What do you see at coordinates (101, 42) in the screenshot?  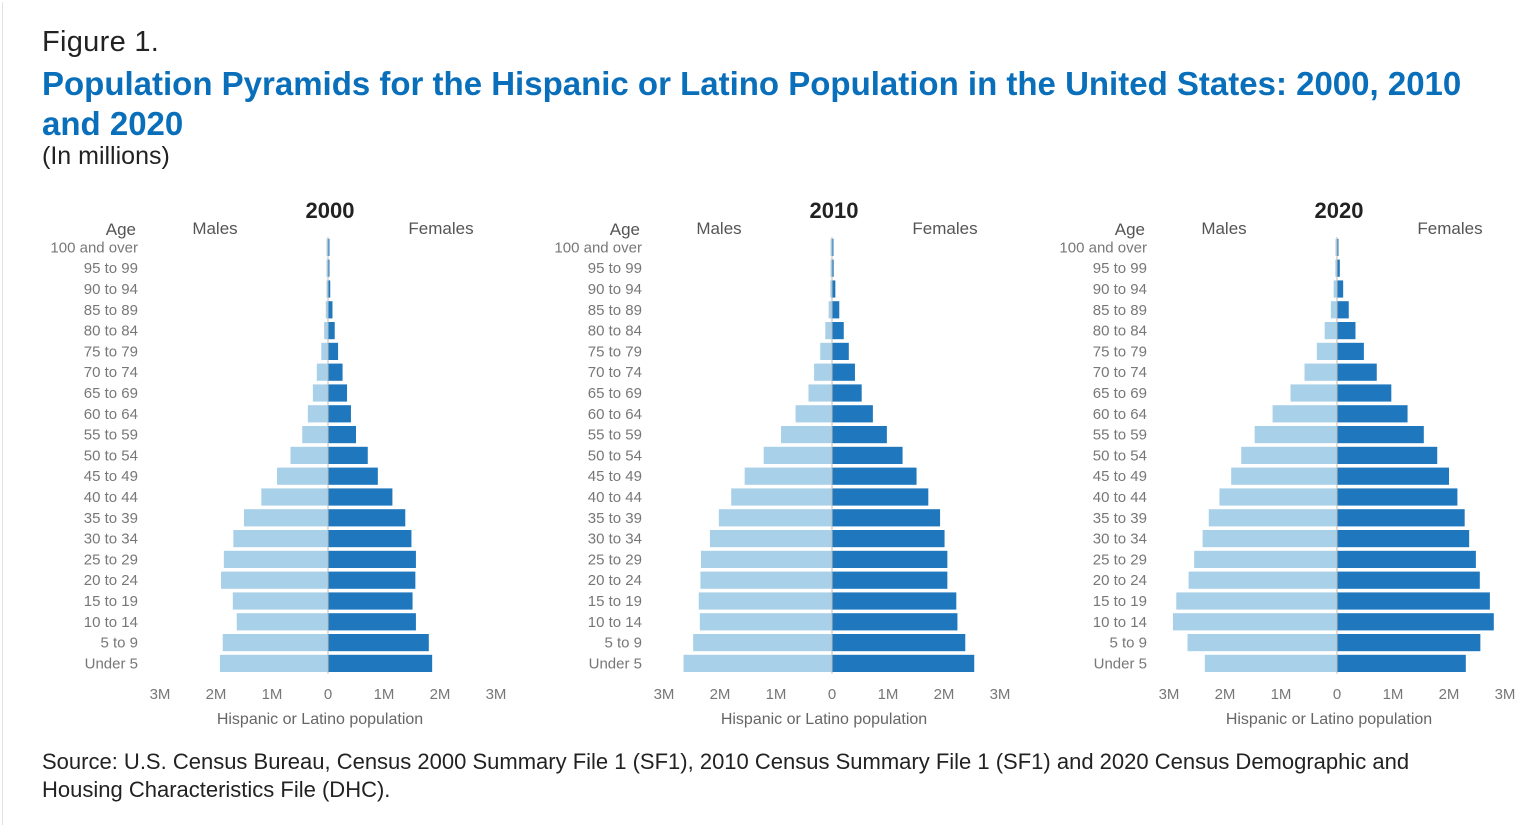 I see `figure-label: Figure 1.` at bounding box center [101, 42].